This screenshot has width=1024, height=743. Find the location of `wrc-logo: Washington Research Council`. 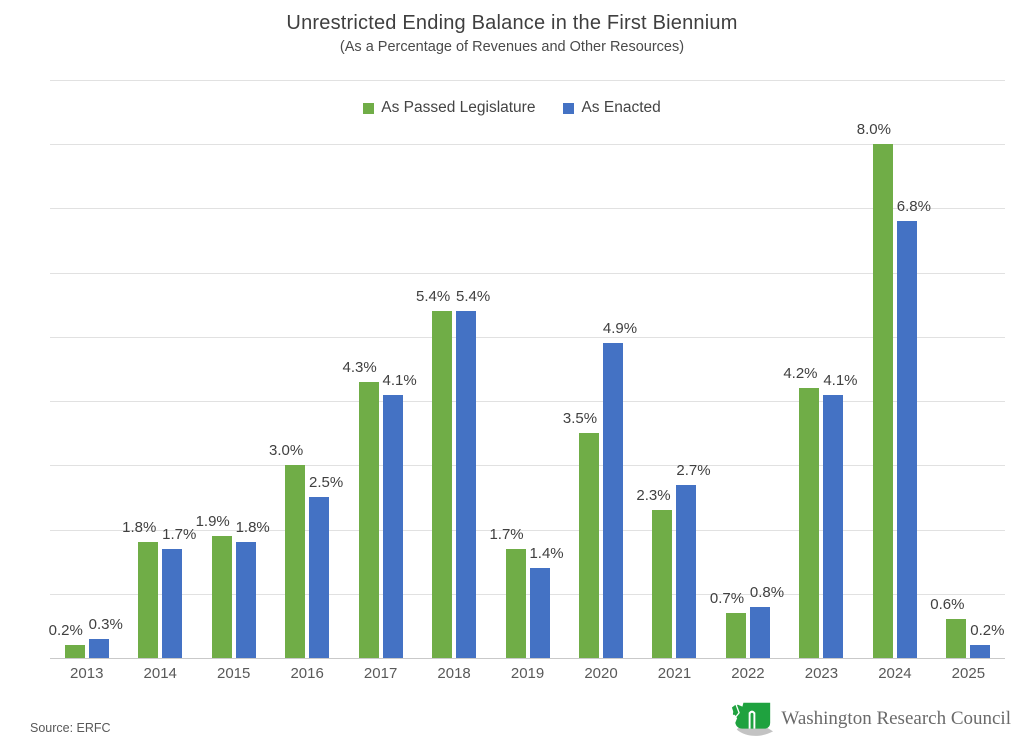

wrc-logo: Washington Research Council is located at coordinates (870, 719).